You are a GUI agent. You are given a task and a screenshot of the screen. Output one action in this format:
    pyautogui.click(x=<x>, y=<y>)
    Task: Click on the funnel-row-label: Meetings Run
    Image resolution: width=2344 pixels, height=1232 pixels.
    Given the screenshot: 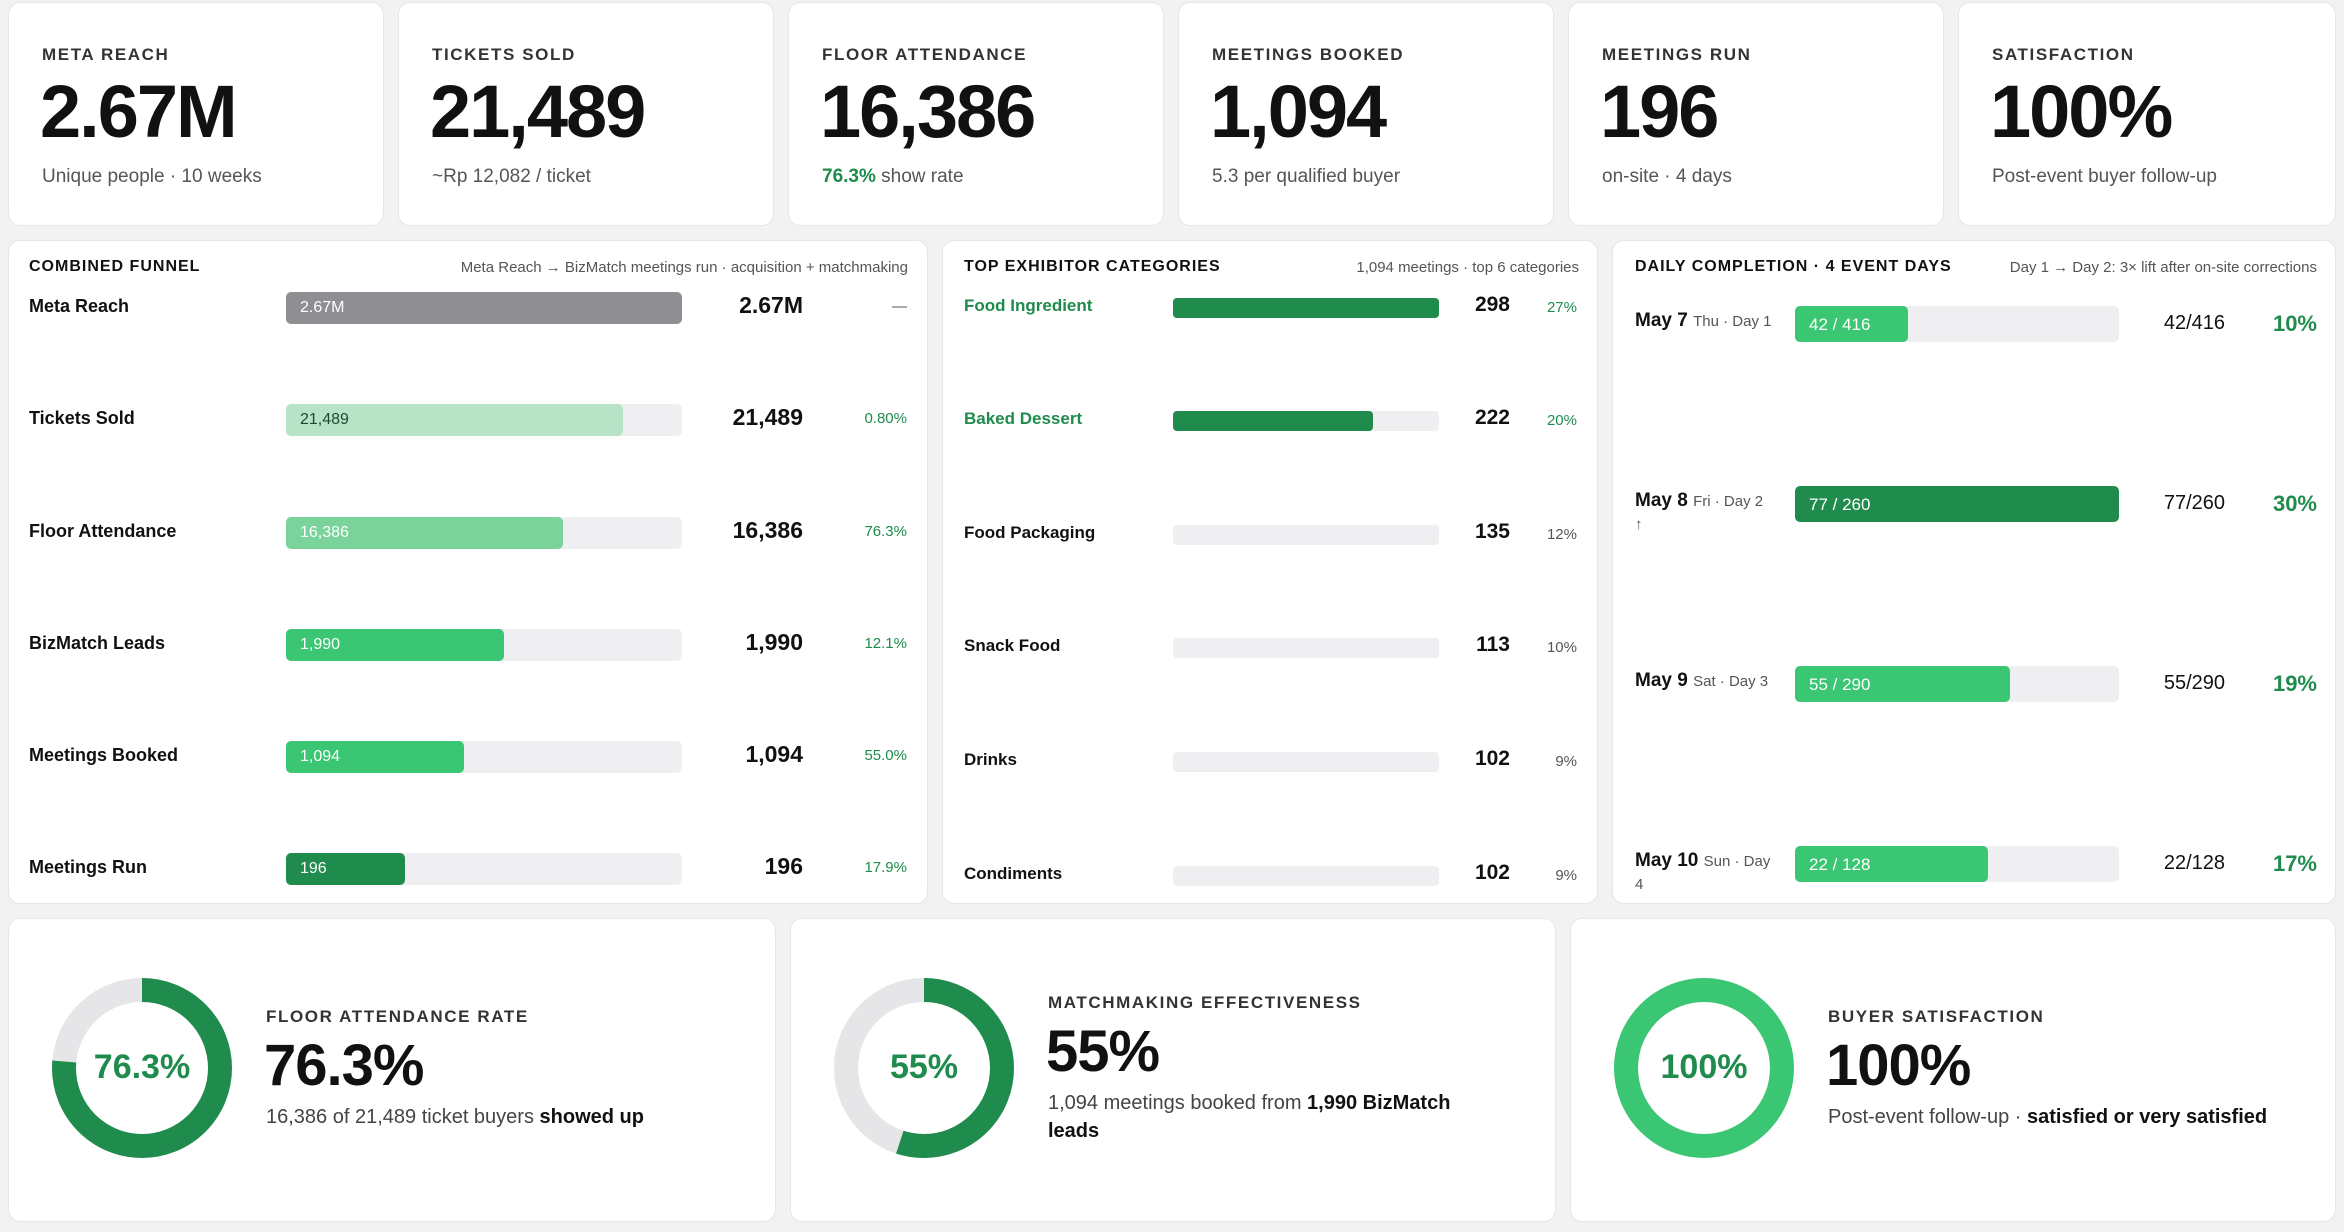 What is the action you would take?
    pyautogui.click(x=88, y=867)
    